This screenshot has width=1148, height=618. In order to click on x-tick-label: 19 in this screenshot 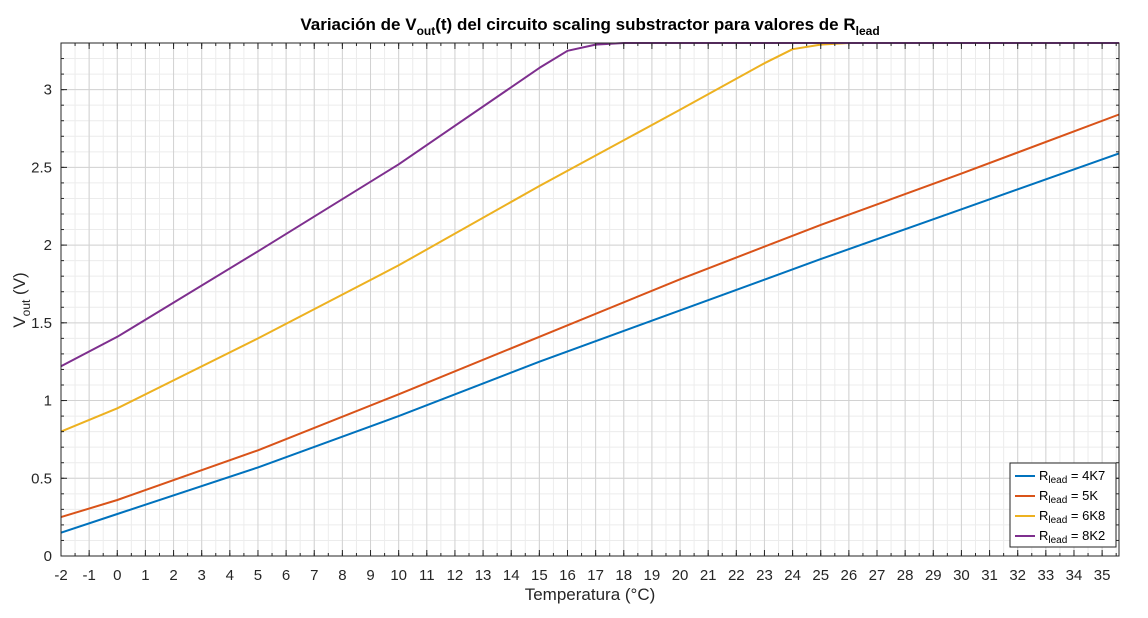, I will do `click(652, 575)`.